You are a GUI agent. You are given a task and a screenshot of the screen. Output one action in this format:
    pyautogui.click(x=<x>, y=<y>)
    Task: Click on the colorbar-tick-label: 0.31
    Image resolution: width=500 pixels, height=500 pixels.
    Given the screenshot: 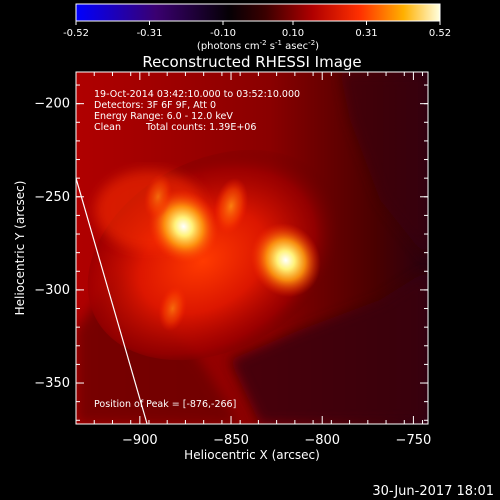 What is the action you would take?
    pyautogui.click(x=366, y=33)
    